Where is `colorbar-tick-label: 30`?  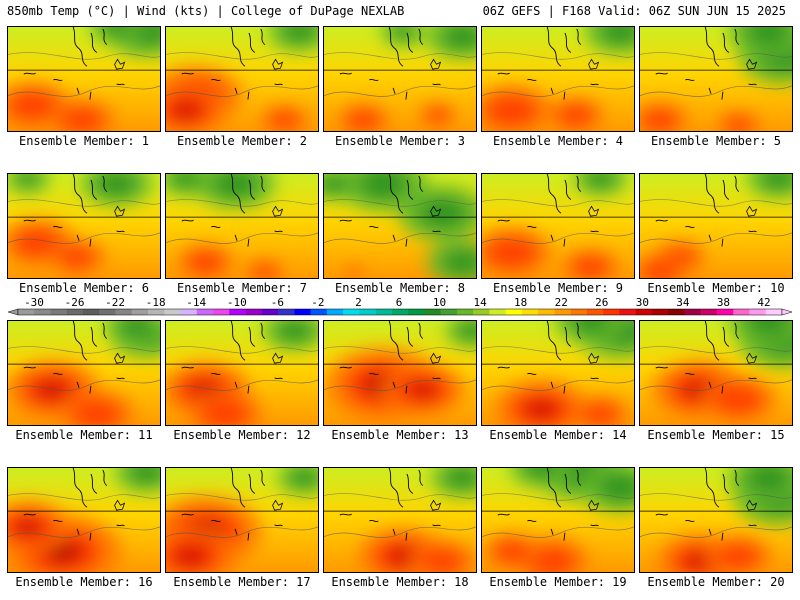
colorbar-tick-label: 30 is located at coordinates (642, 302).